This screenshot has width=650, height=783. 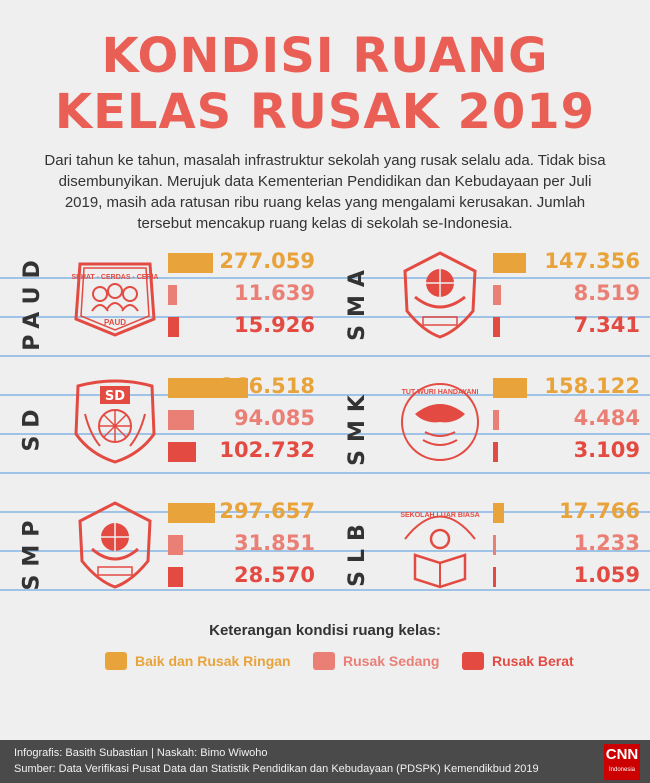 I want to click on value-sma-sedang: 8.519, so click(x=606, y=293).